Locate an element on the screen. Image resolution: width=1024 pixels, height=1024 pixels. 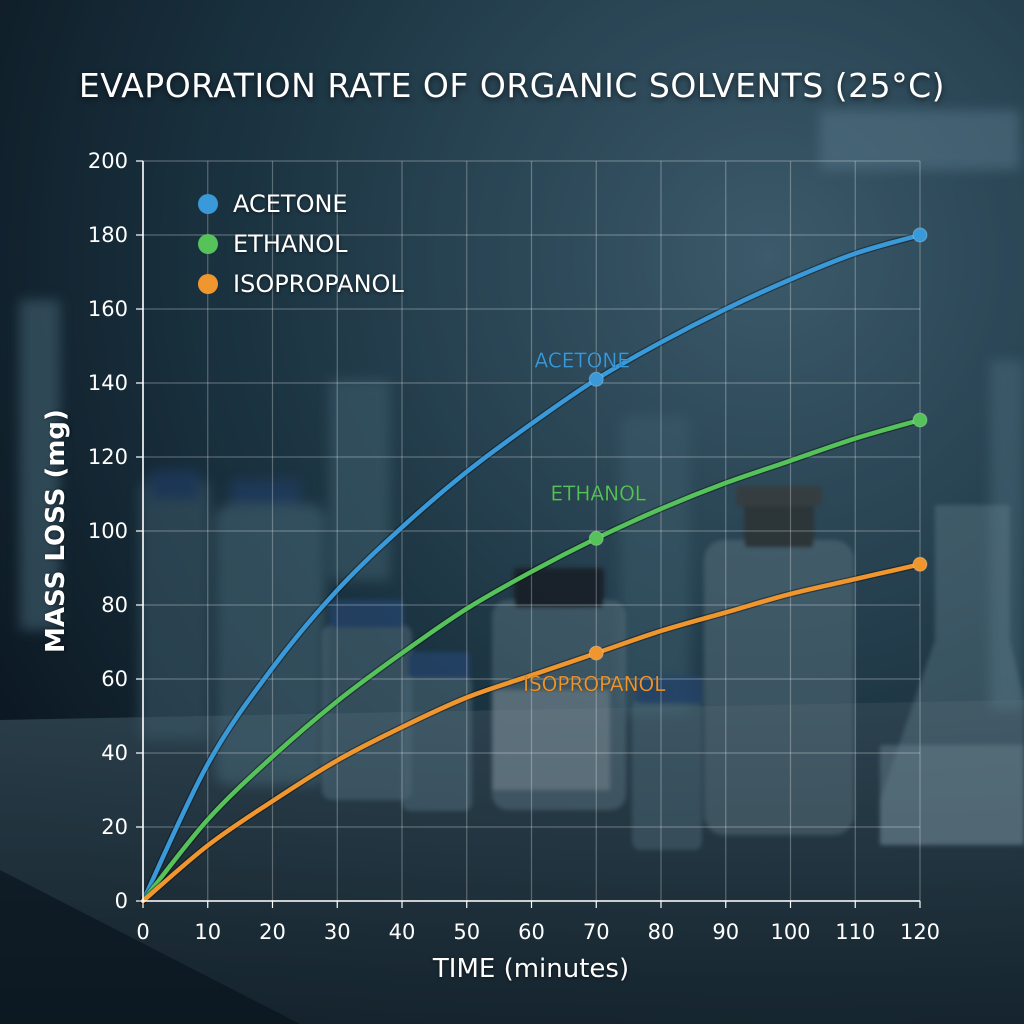
y-tick-label: 160 is located at coordinates (108, 309).